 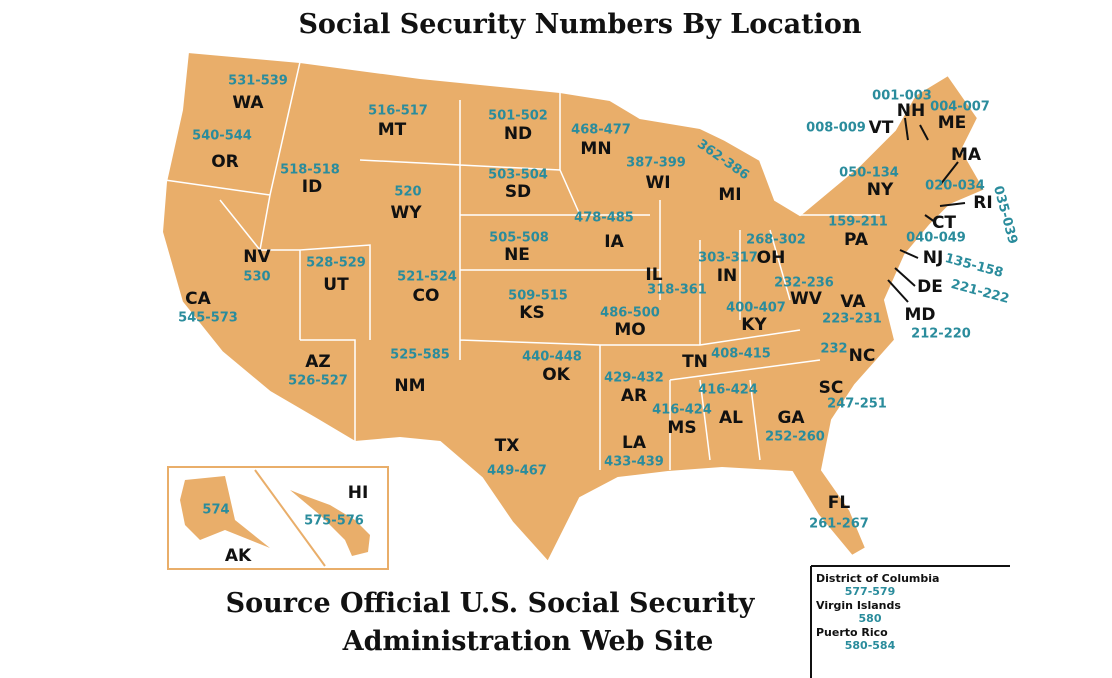 What do you see at coordinates (852, 319) in the screenshot?
I see `ssn-range: 223-231` at bounding box center [852, 319].